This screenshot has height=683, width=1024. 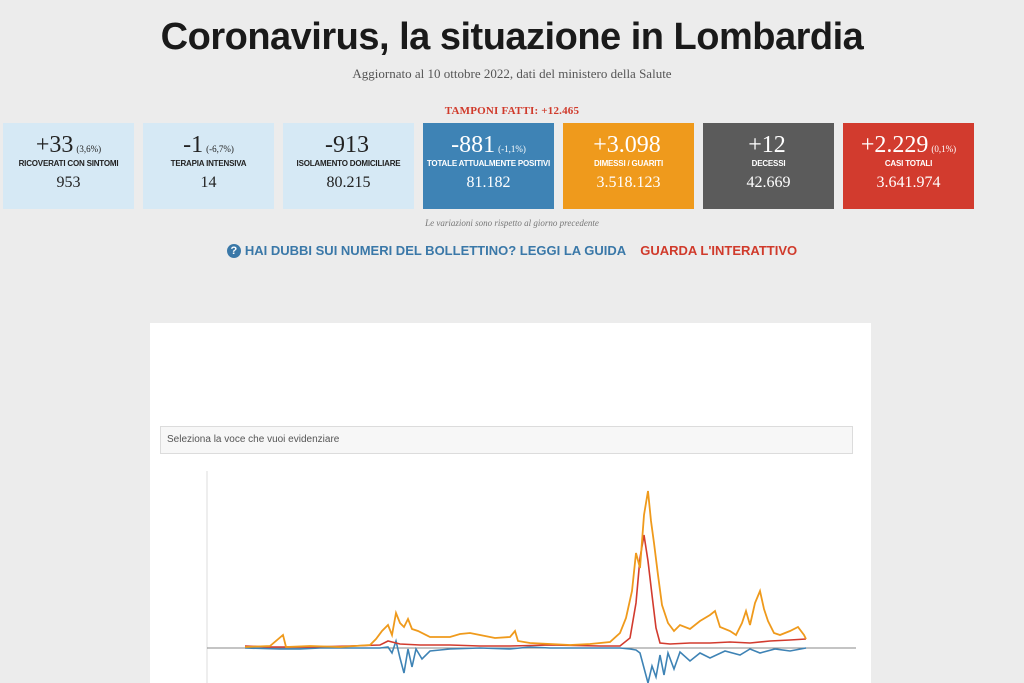 I want to click on card-terapia-intensiva: -1 (-6,7%) TERAPIA INTENSIVA 14, so click(x=208, y=166).